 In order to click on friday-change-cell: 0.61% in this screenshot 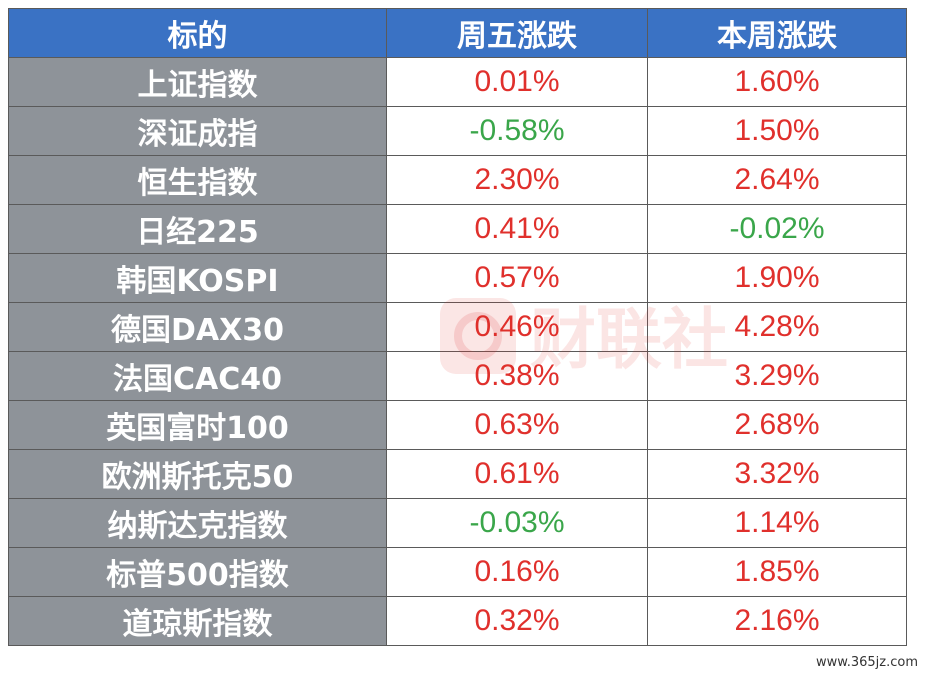, I will do `click(517, 474)`.